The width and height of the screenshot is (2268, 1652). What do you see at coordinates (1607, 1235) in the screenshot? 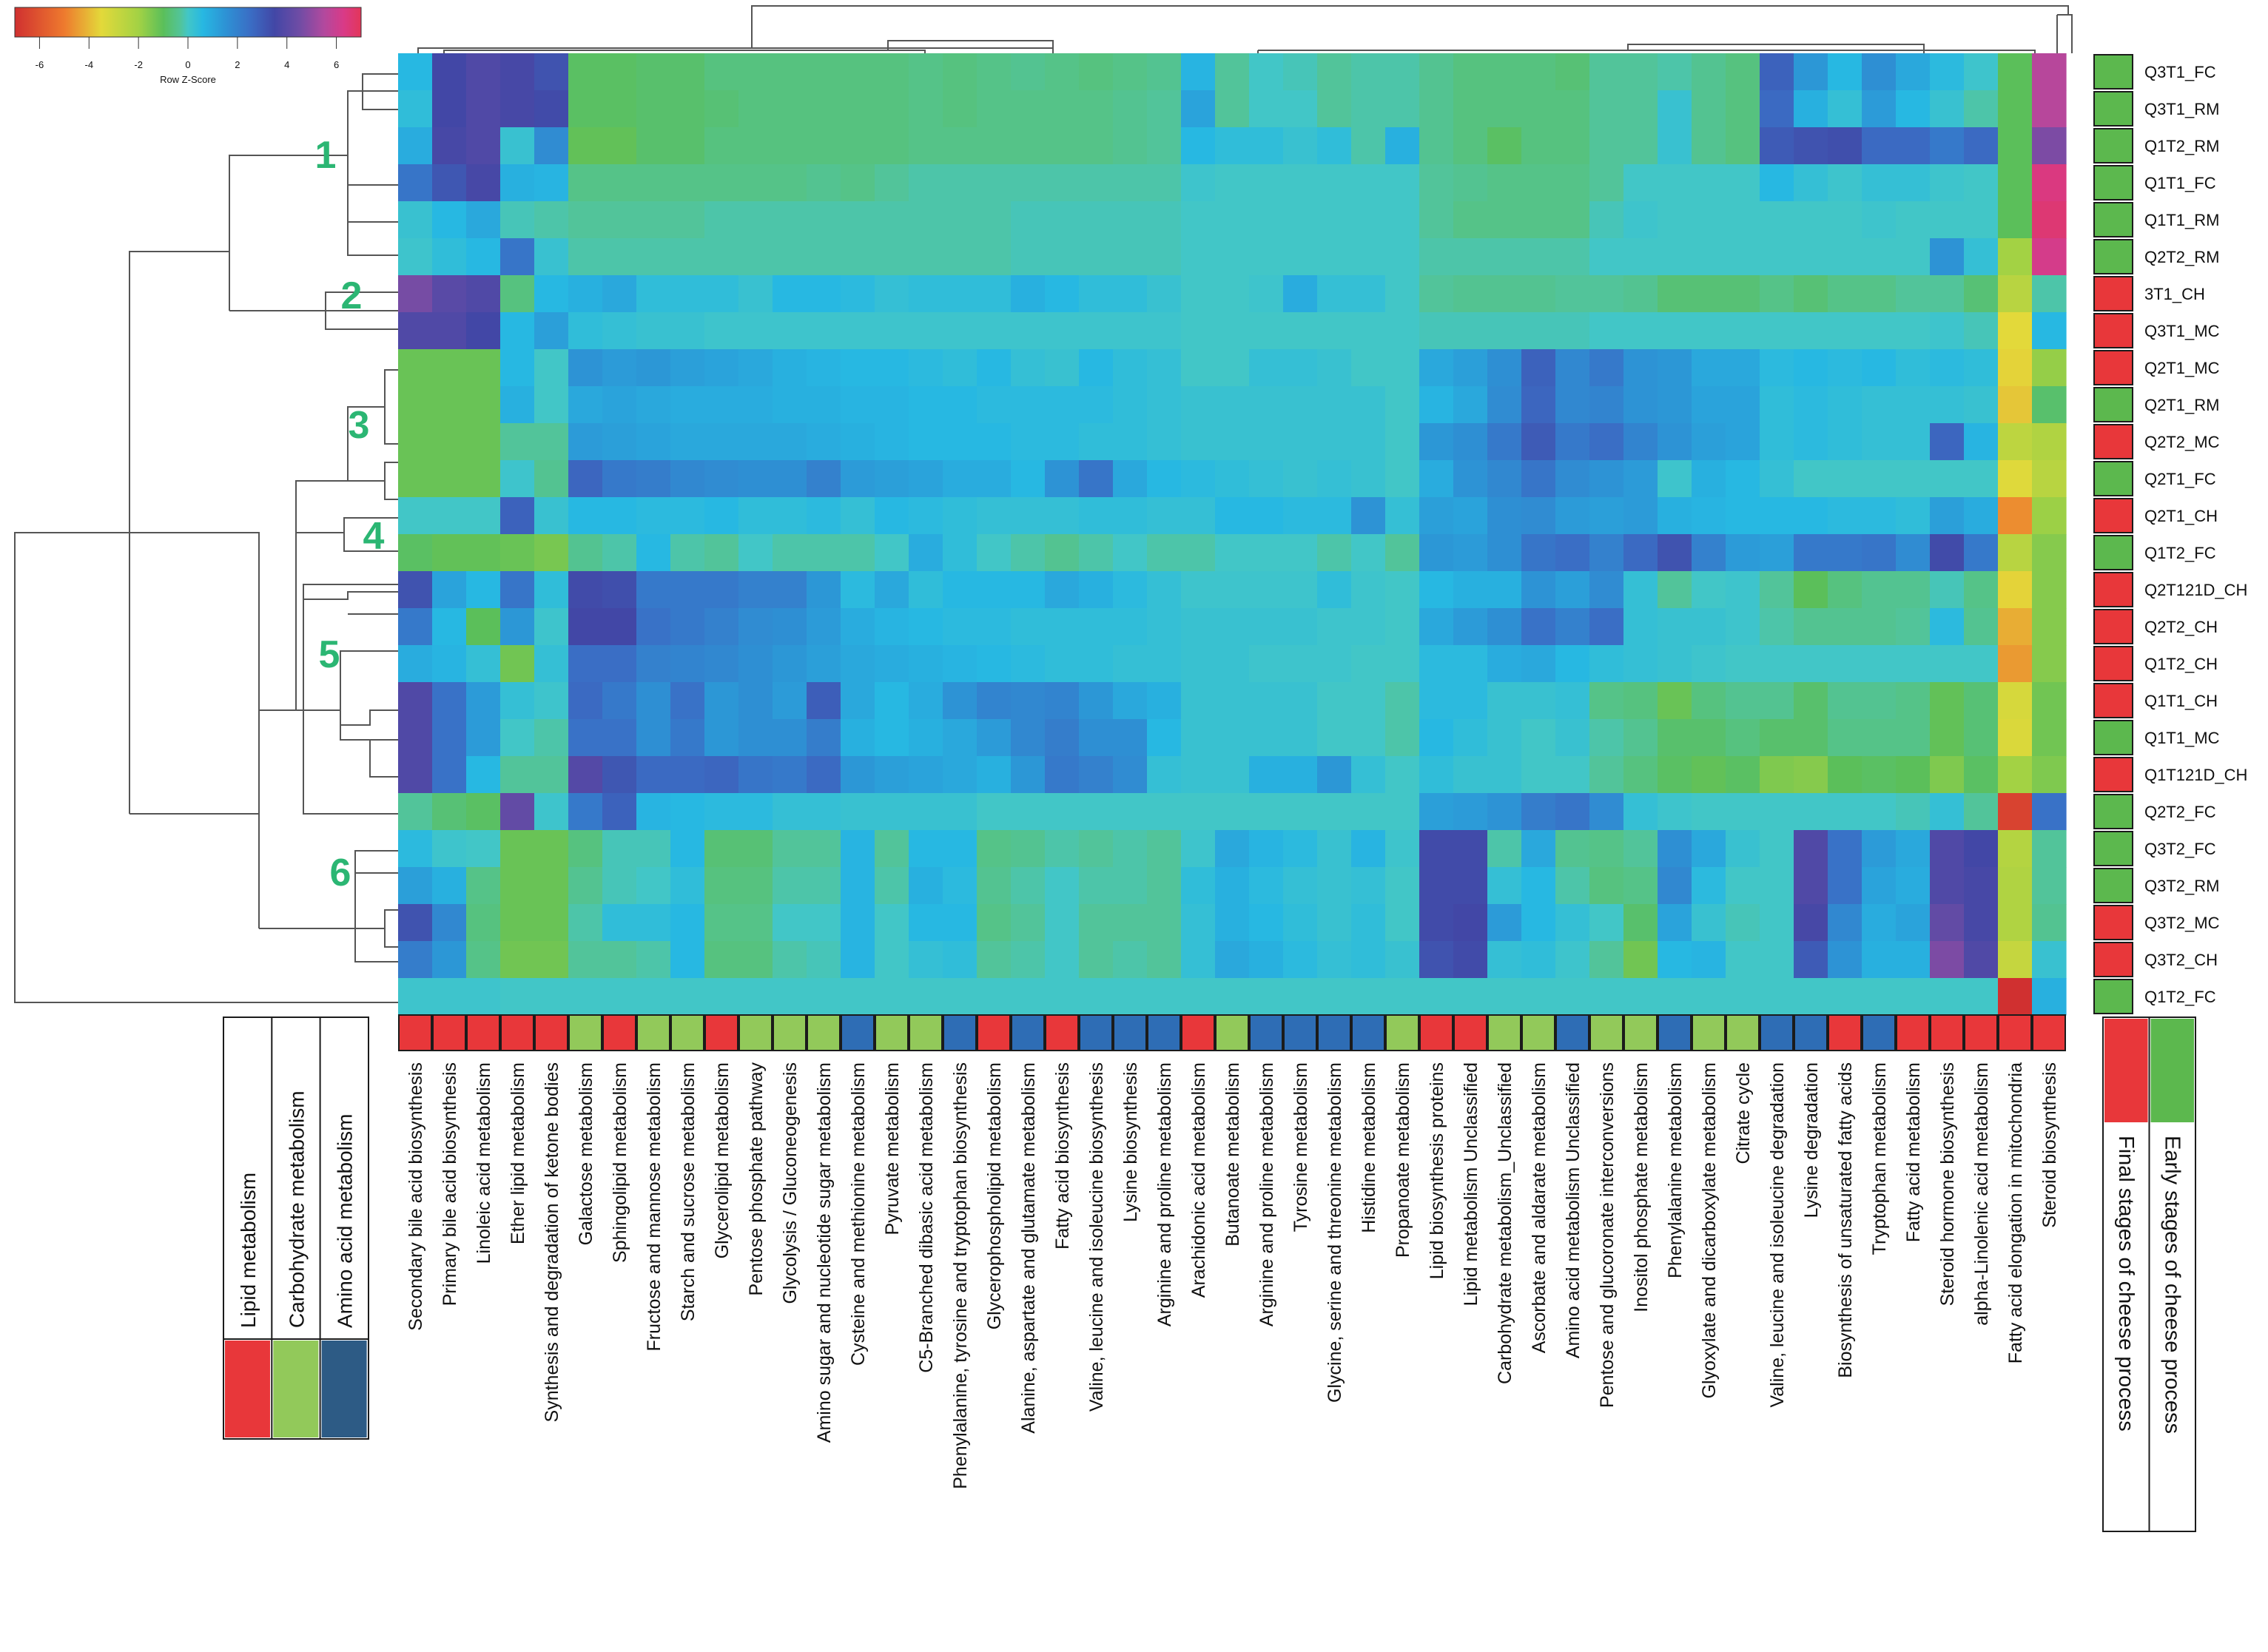
I see `column-label: Pentose and glucoronate interconversions` at bounding box center [1607, 1235].